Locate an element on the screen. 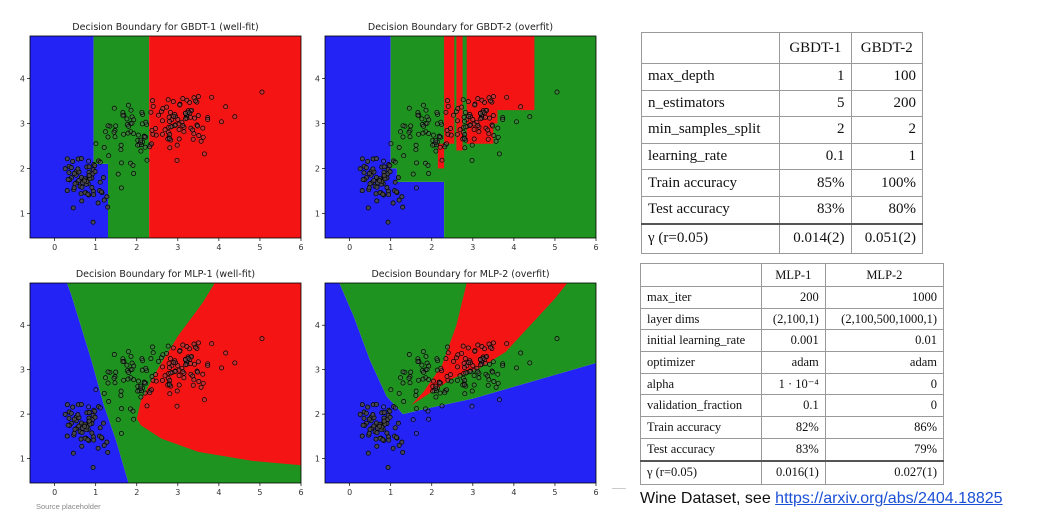 Image resolution: width=1043 pixels, height=512 pixels. plot-frame is located at coordinates (165, 383).